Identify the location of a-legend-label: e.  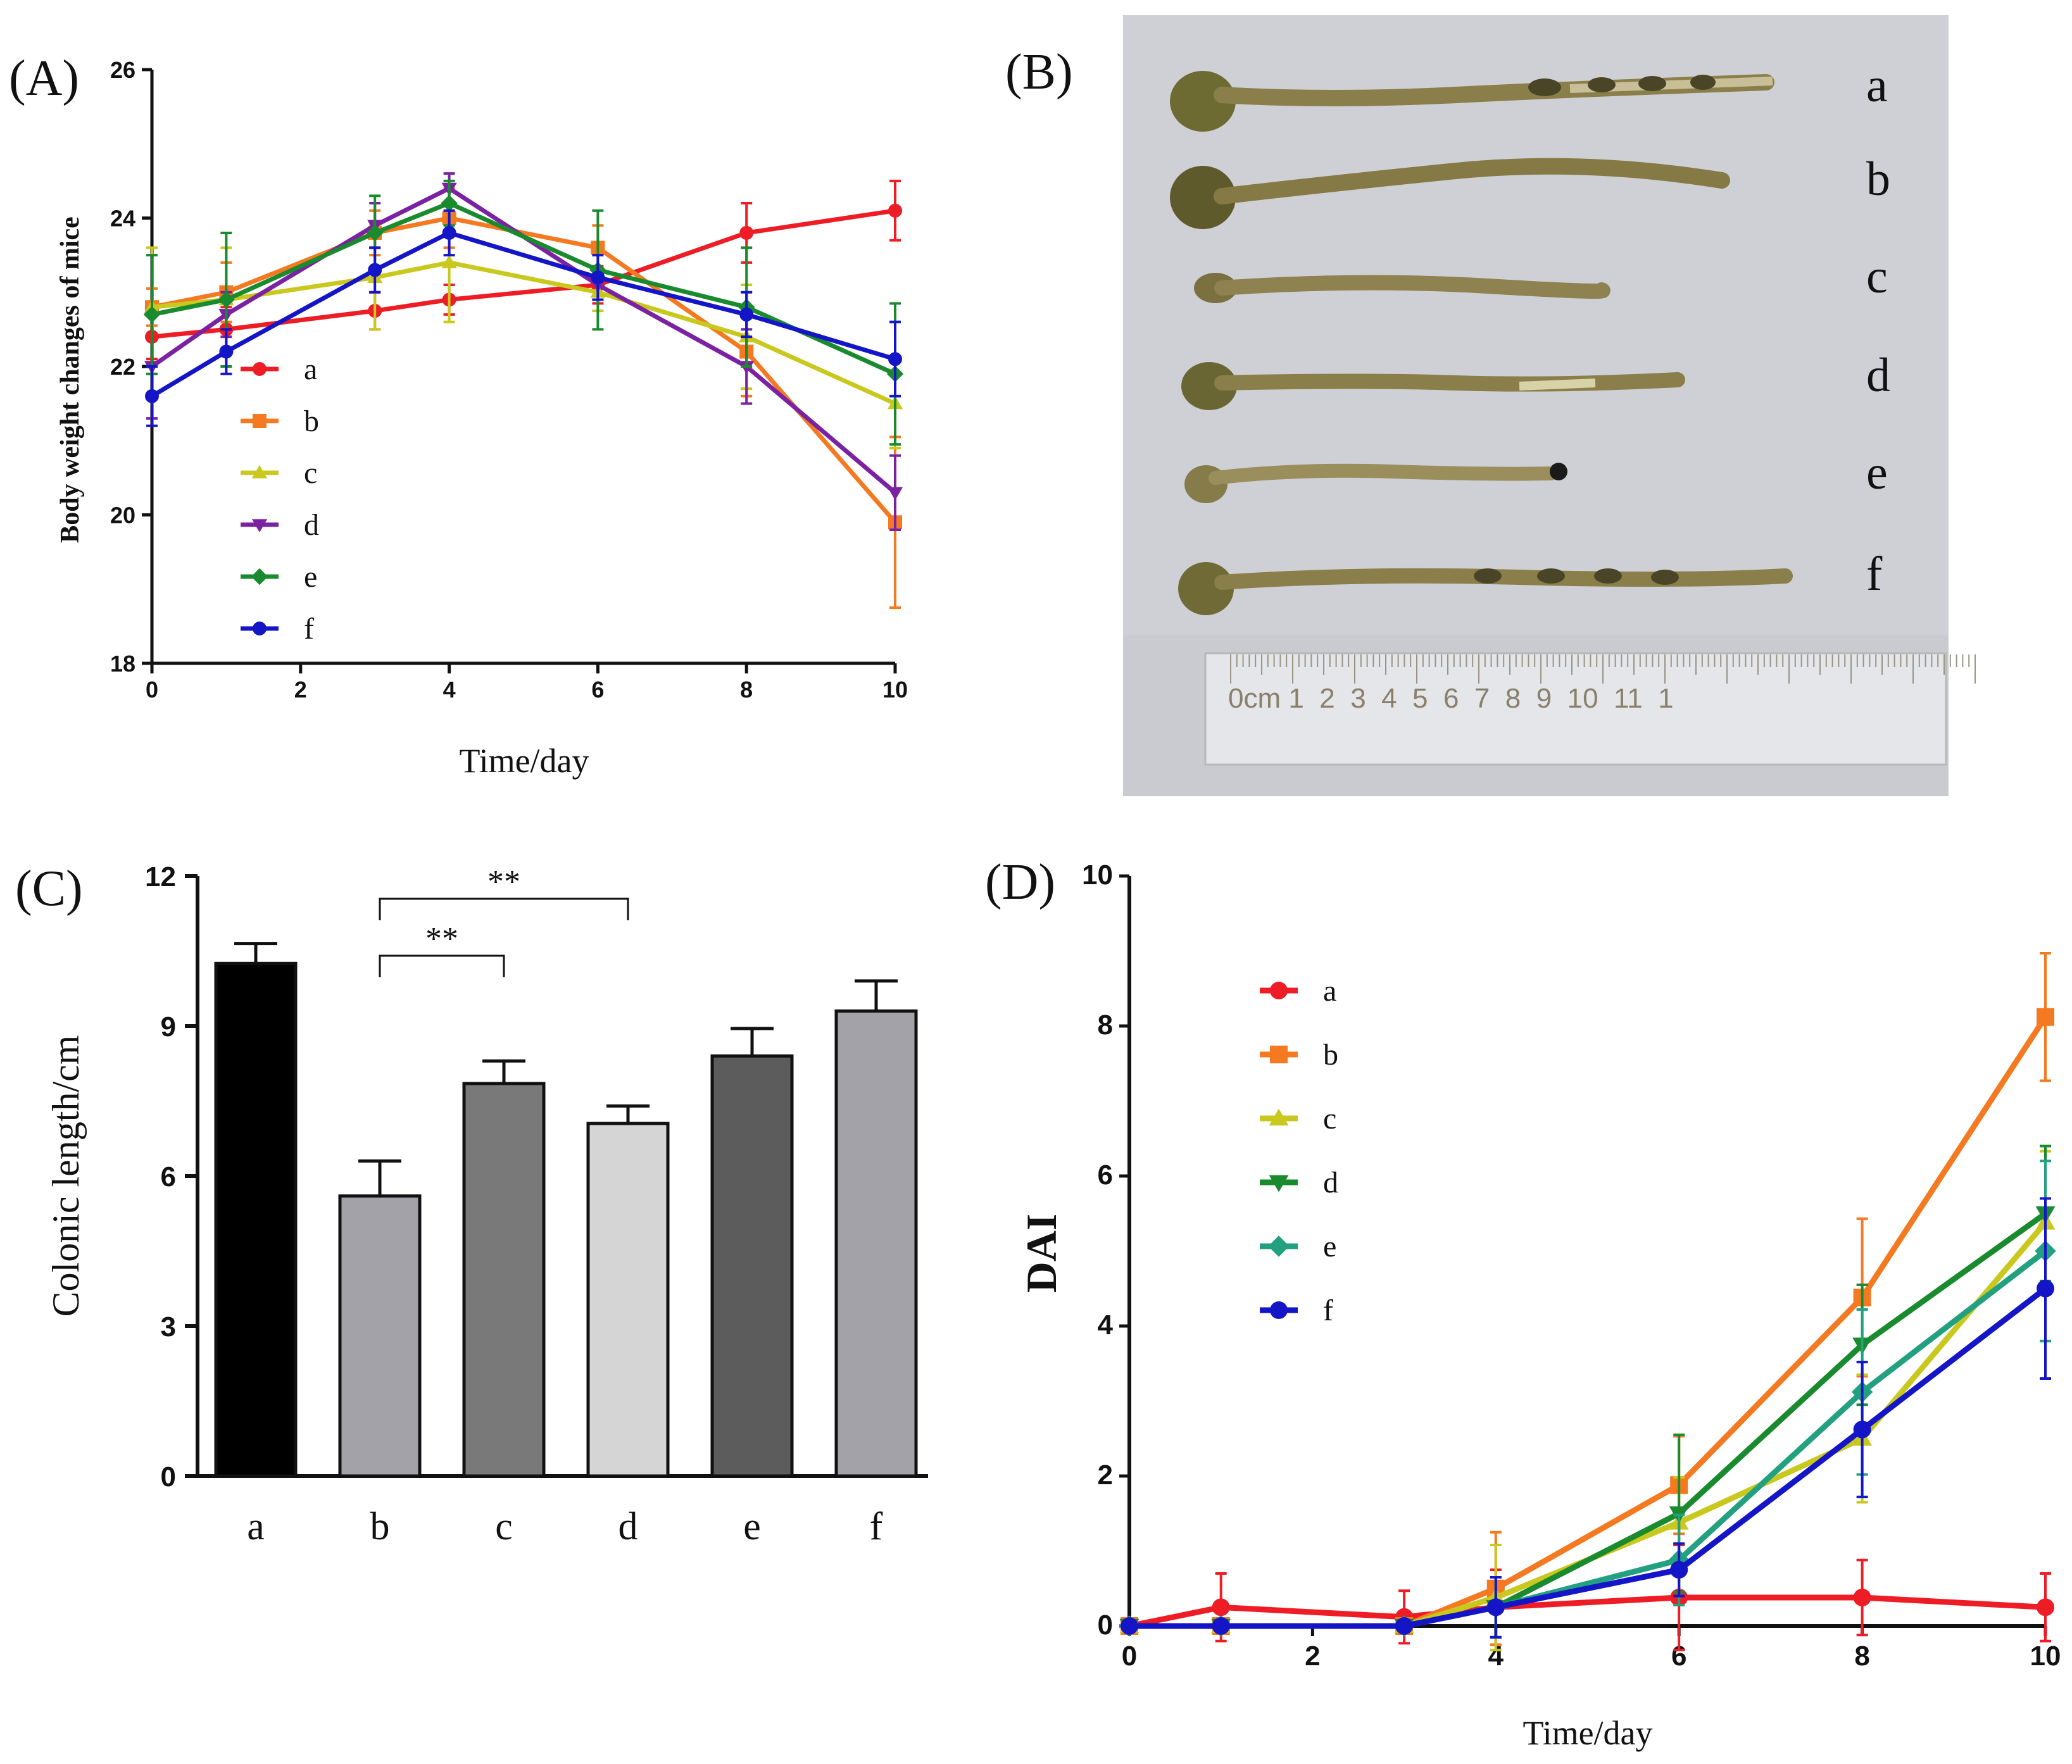
(310, 577).